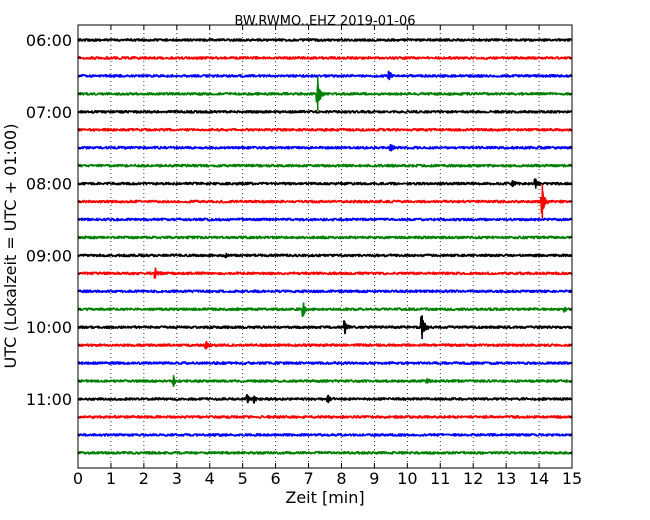 The height and width of the screenshot is (520, 650). What do you see at coordinates (49, 40) in the screenshot?
I see `y-tick-label: 06:00` at bounding box center [49, 40].